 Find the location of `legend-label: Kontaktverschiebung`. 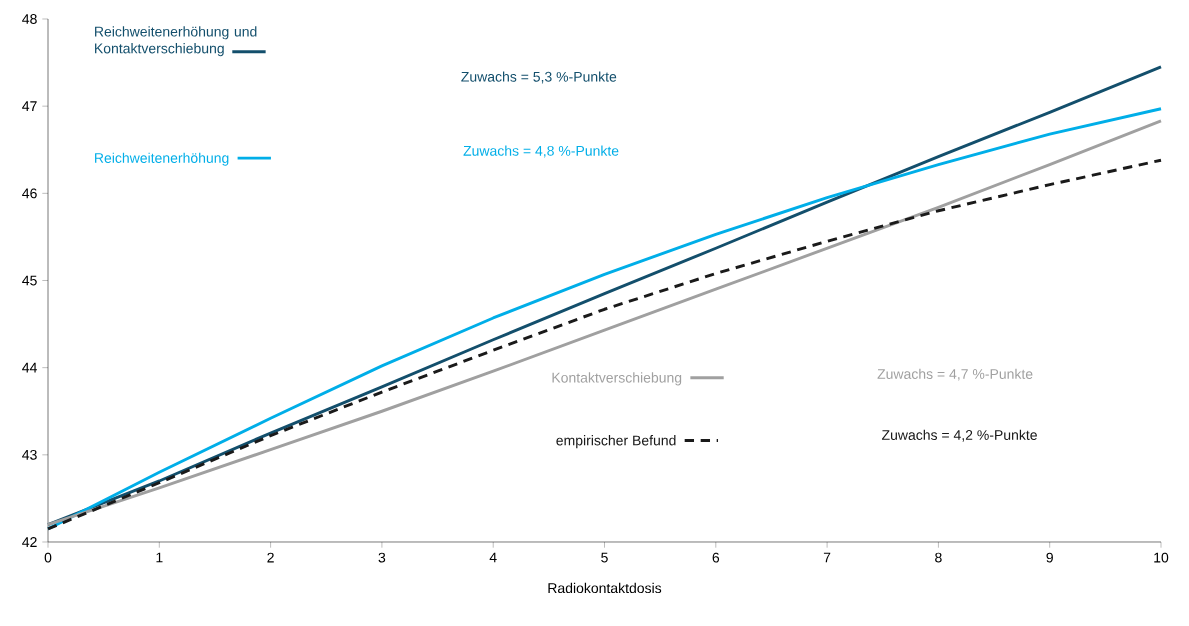

legend-label: Kontaktverschiebung is located at coordinates (617, 379).